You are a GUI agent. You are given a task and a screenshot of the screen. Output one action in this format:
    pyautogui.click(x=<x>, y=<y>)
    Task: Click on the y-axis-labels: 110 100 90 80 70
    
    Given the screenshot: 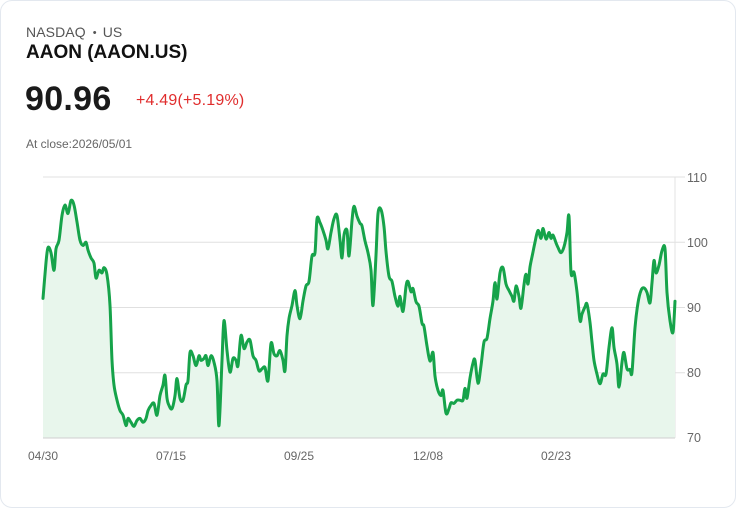 What is the action you would take?
    pyautogui.click(x=697, y=308)
    